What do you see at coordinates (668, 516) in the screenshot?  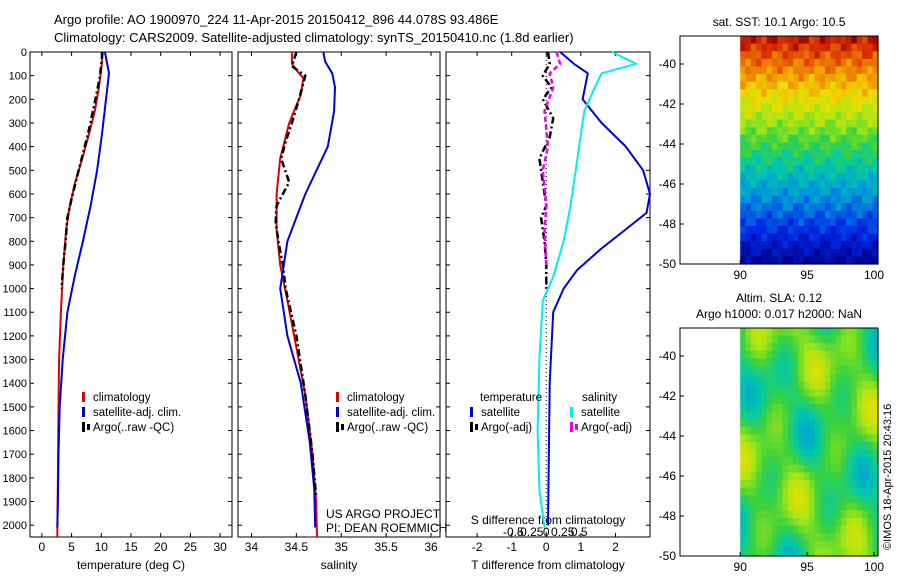 I see `y-tick-label: -48` at bounding box center [668, 516].